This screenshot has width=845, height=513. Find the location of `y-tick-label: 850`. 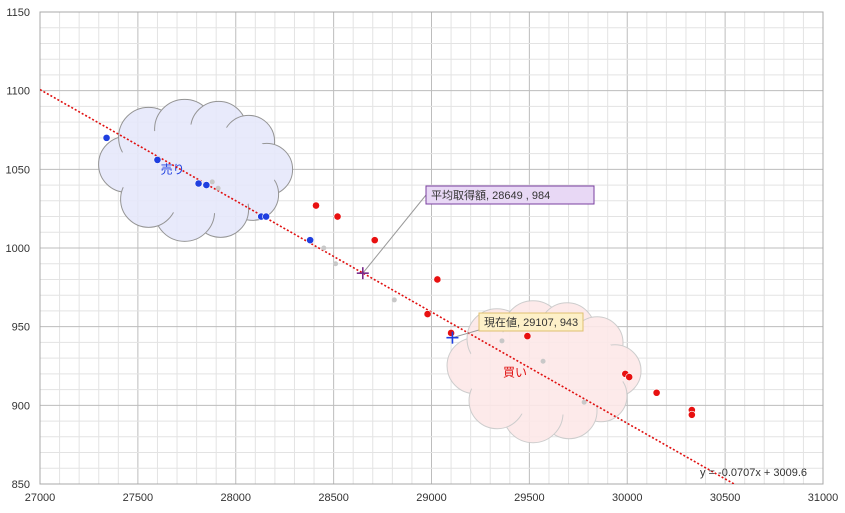

y-tick-label: 850 is located at coordinates (21, 485).